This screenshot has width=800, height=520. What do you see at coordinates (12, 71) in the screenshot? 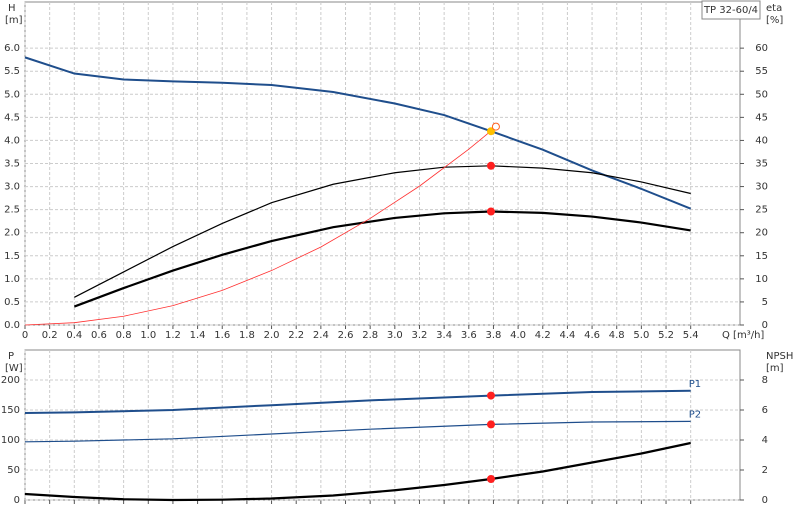
I see `y-tick-label: 5.5` at bounding box center [12, 71].